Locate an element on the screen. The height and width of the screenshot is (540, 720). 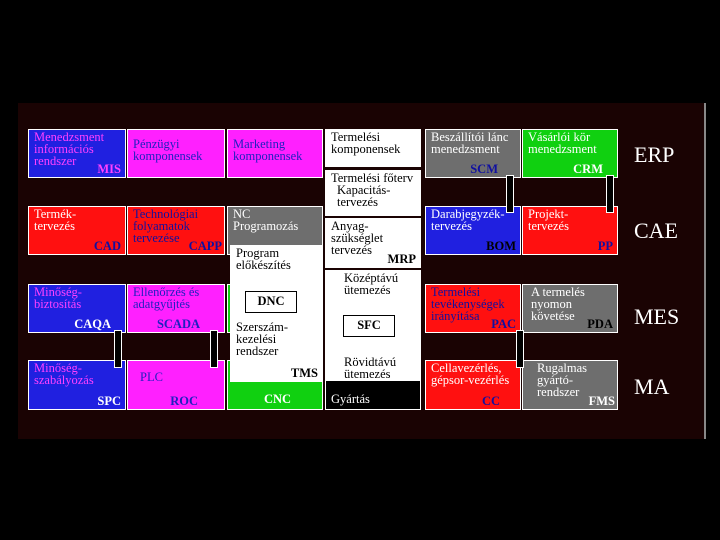
box-text: Projekt-tervezés is located at coordinates (548, 220).